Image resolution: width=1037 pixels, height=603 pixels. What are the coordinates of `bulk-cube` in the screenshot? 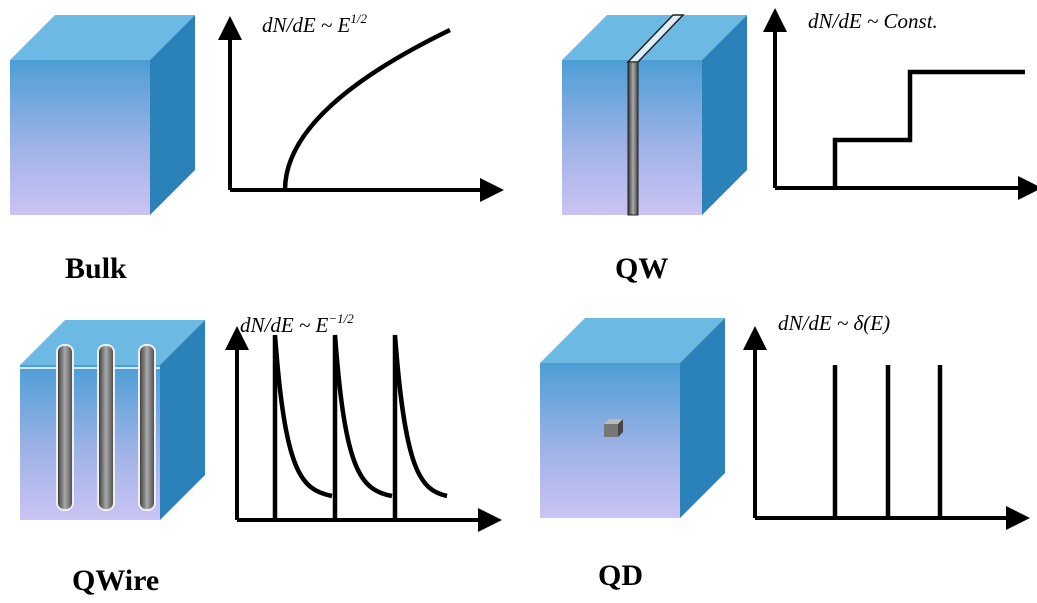 It's located at (102, 115).